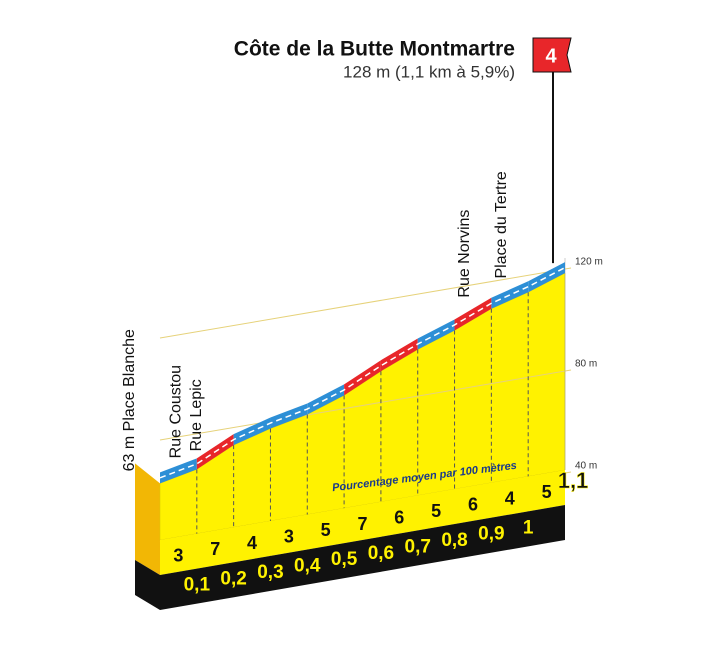 The width and height of the screenshot is (712, 669). Describe the element at coordinates (362, 557) in the screenshot. I see `distance-strip` at that location.